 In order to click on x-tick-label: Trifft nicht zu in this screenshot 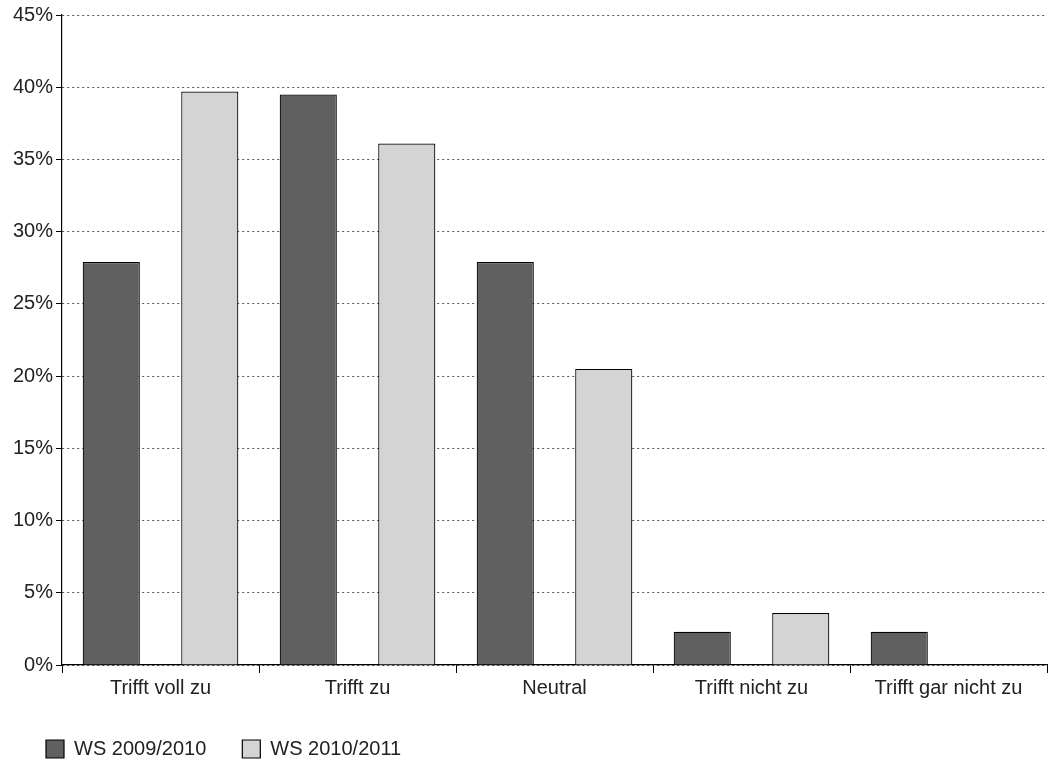, I will do `click(751, 686)`.